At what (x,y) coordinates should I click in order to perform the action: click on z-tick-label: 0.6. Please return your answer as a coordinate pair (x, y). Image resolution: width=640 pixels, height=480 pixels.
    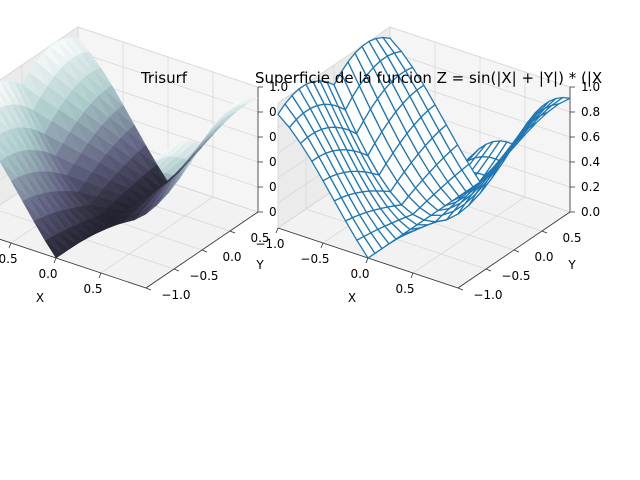
    Looking at the image, I should click on (590, 137).